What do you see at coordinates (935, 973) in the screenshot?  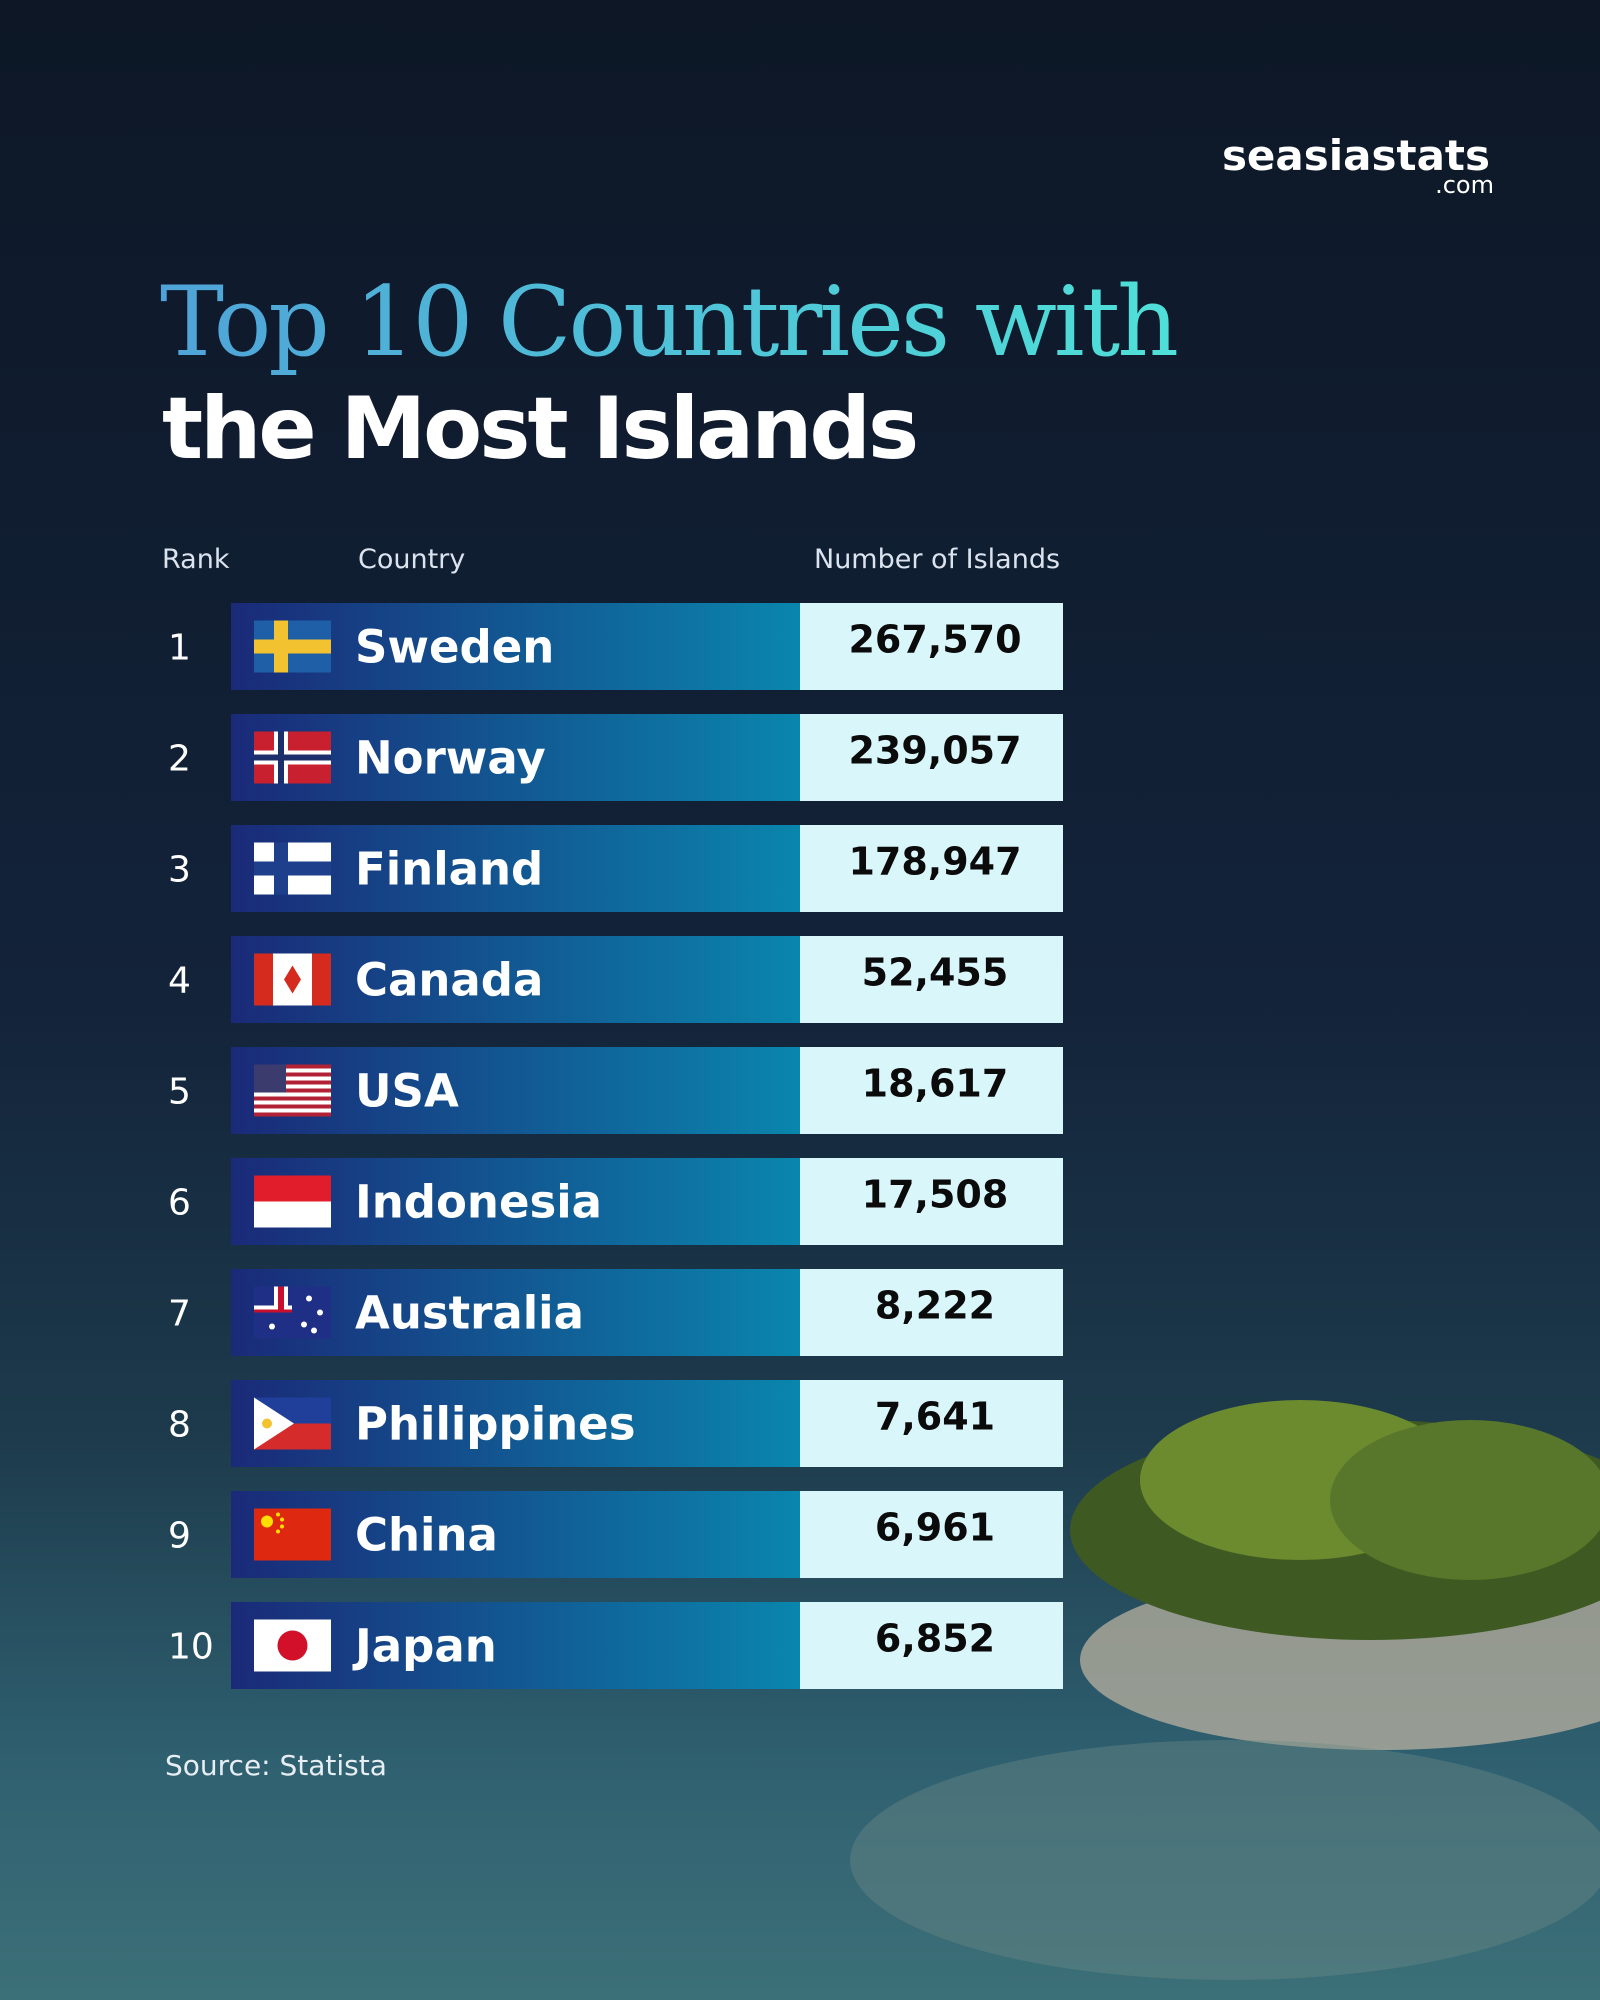 I see `island-count: 52,455` at bounding box center [935, 973].